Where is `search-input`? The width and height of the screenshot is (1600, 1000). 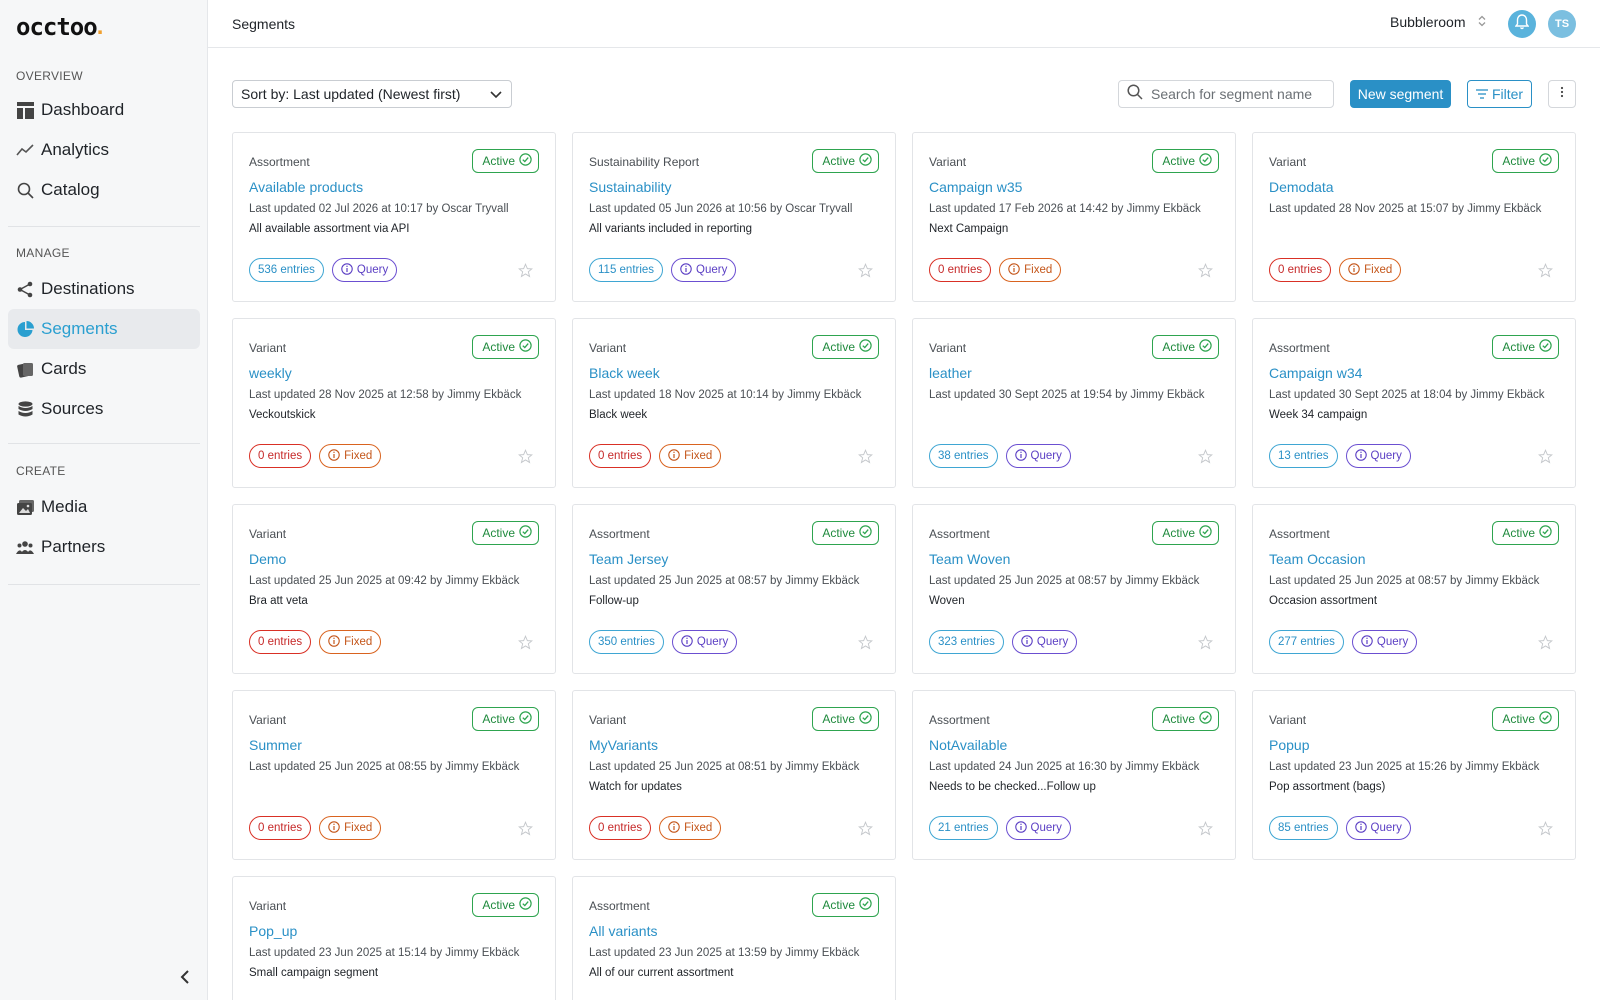 search-input is located at coordinates (1236, 94).